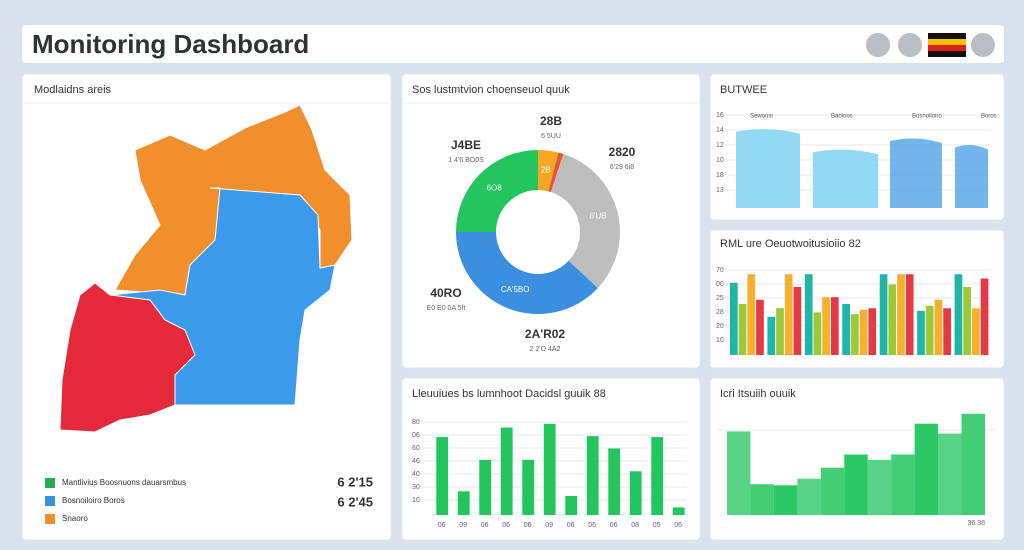 The width and height of the screenshot is (1024, 550). What do you see at coordinates (761, 117) in the screenshot?
I see `area-name: Sewousi` at bounding box center [761, 117].